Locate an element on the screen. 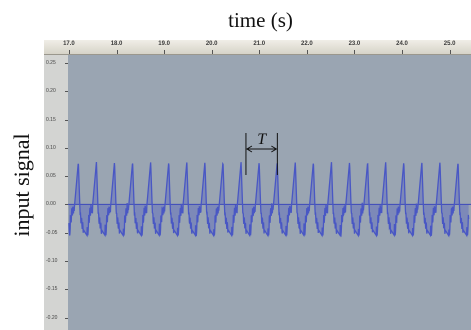 Image resolution: width=471 pixels, height=330 pixels. amplitude-tick-label: 0.05 is located at coordinates (51, 176).